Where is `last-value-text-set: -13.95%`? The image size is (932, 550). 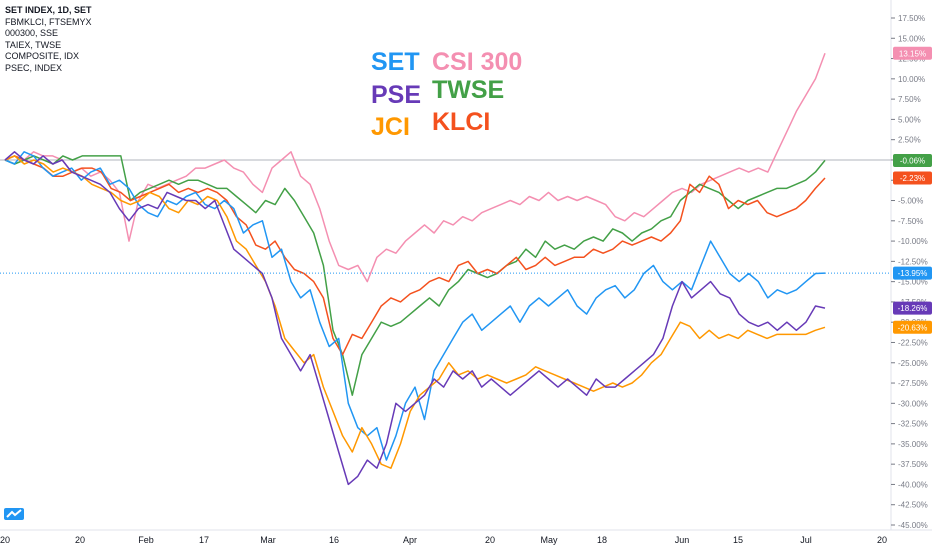 last-value-text-set: -13.95% is located at coordinates (913, 273).